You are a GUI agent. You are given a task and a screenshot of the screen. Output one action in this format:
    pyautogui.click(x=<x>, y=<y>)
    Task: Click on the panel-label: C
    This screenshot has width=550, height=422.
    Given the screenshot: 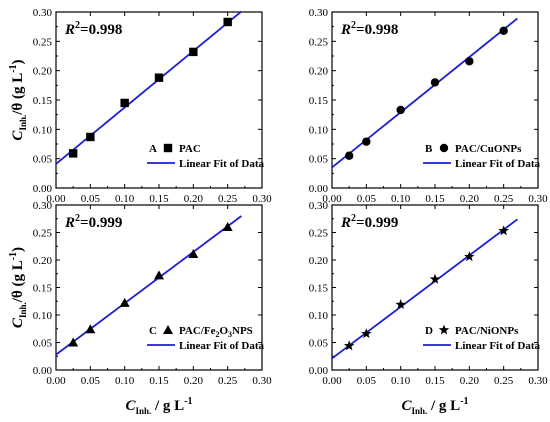 What is the action you would take?
    pyautogui.click(x=153, y=331)
    